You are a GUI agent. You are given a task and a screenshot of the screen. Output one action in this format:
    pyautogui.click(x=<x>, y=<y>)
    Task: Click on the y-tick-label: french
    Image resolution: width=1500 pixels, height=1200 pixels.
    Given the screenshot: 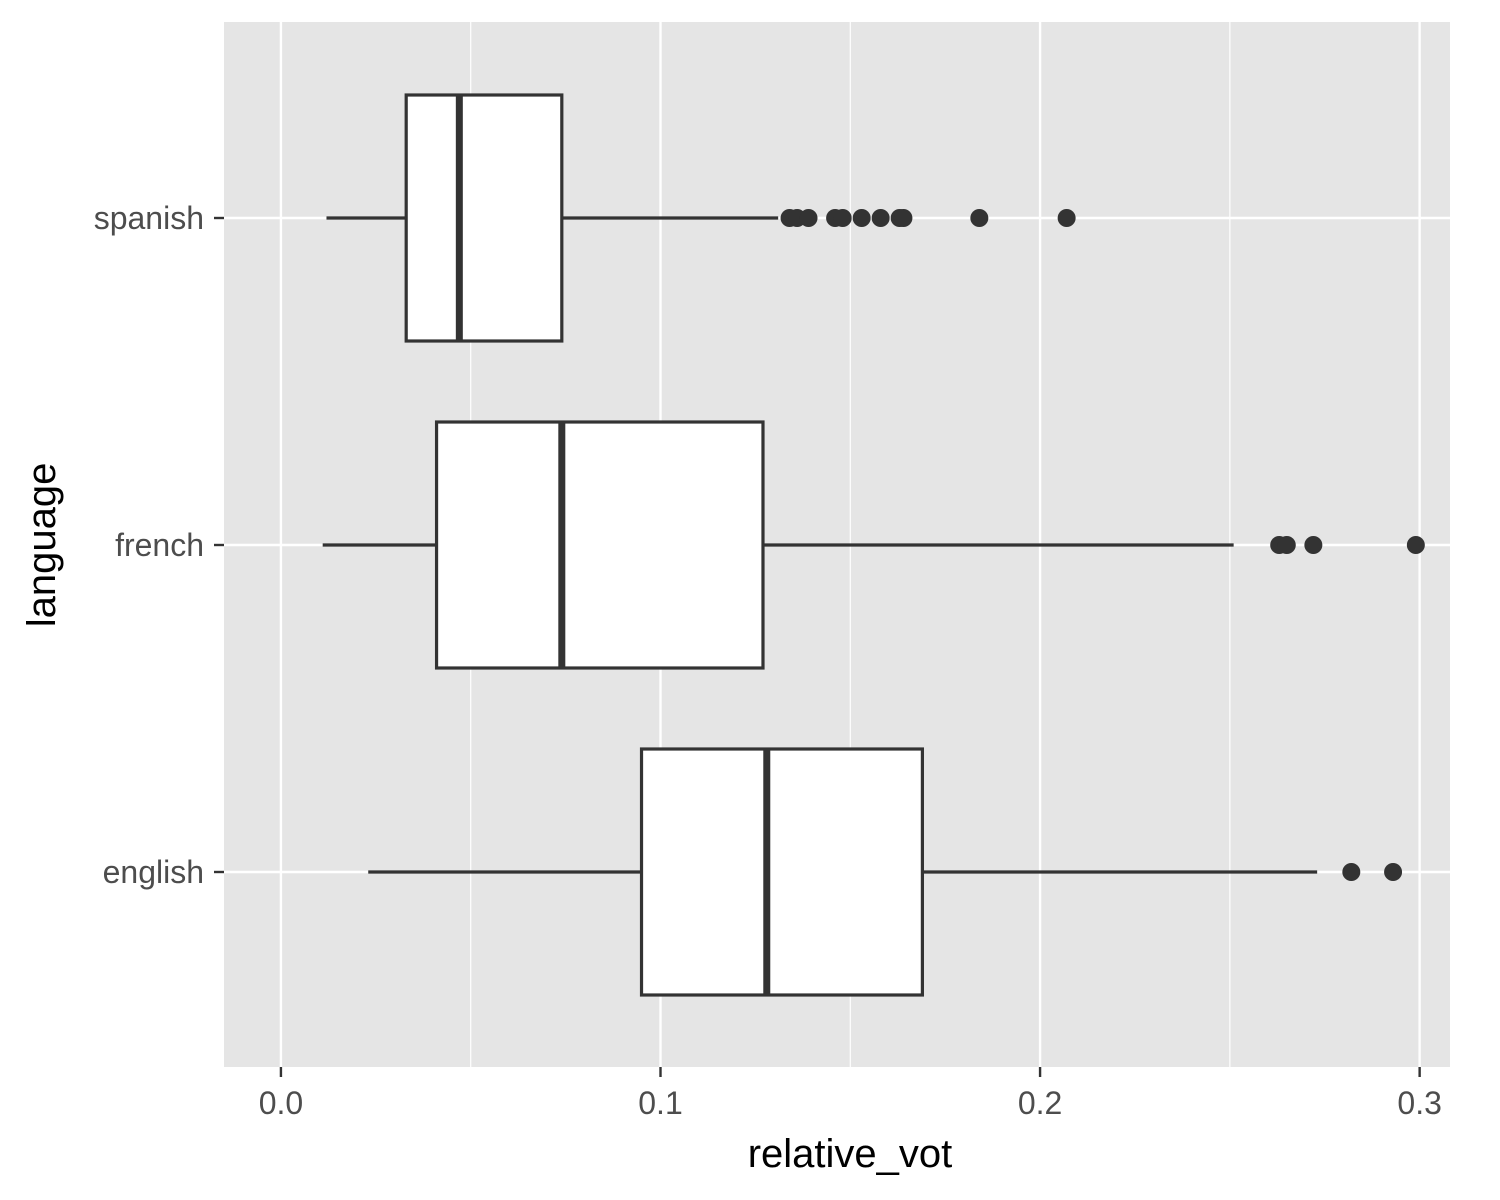 What is the action you would take?
    pyautogui.click(x=159, y=545)
    